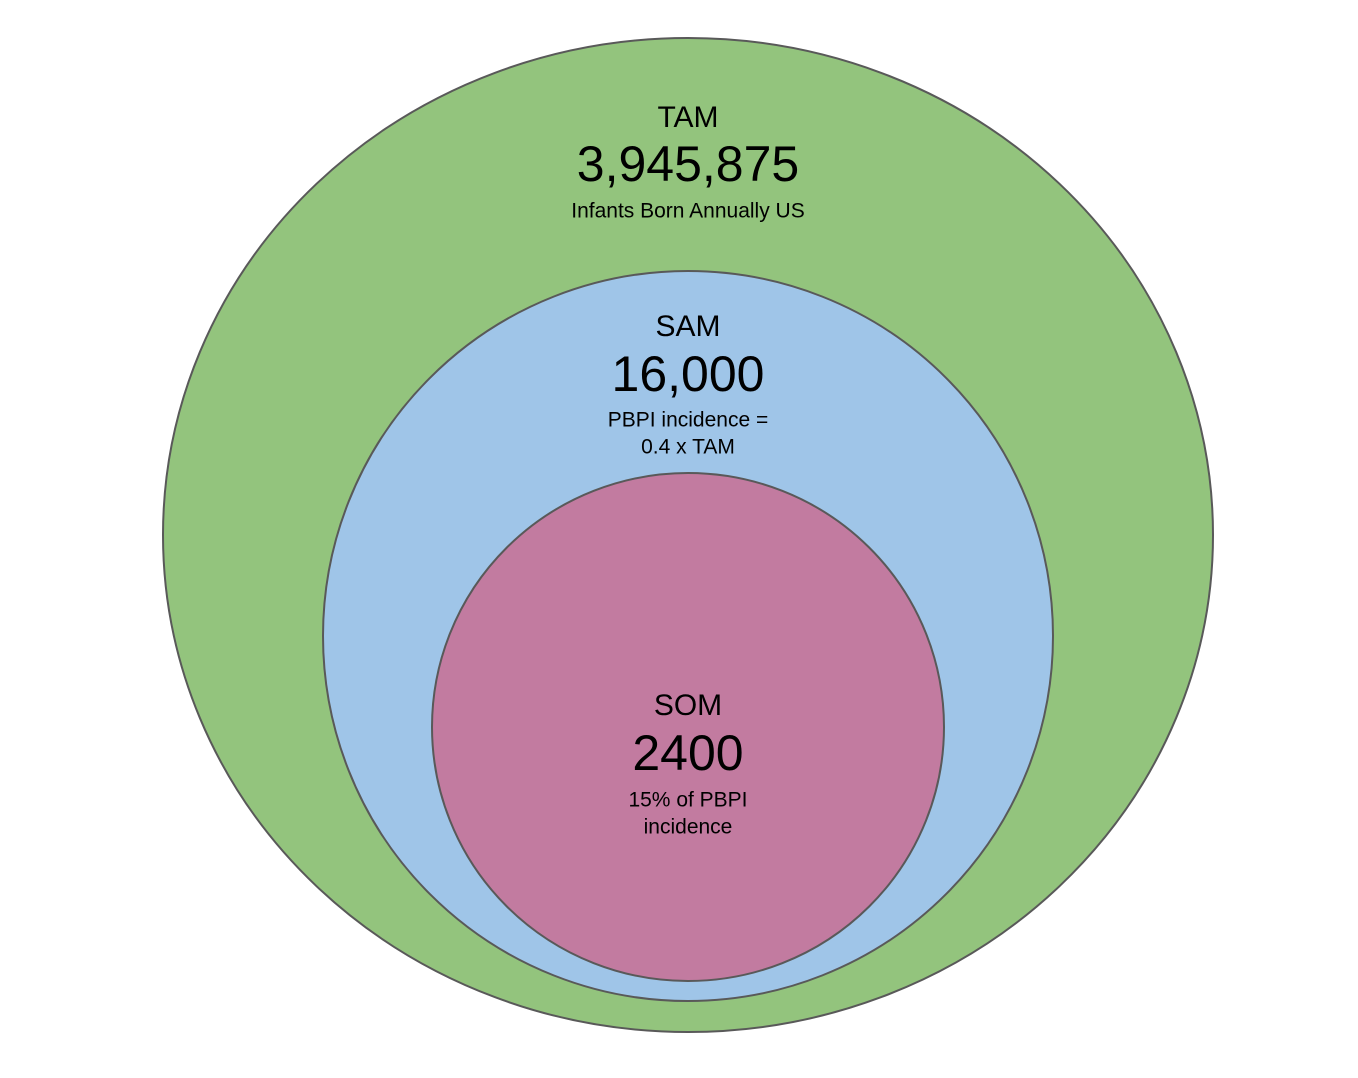 This screenshot has width=1358, height=1078. Describe the element at coordinates (687, 211) in the screenshot. I see `tam-description: Infants Born Annually US` at that location.